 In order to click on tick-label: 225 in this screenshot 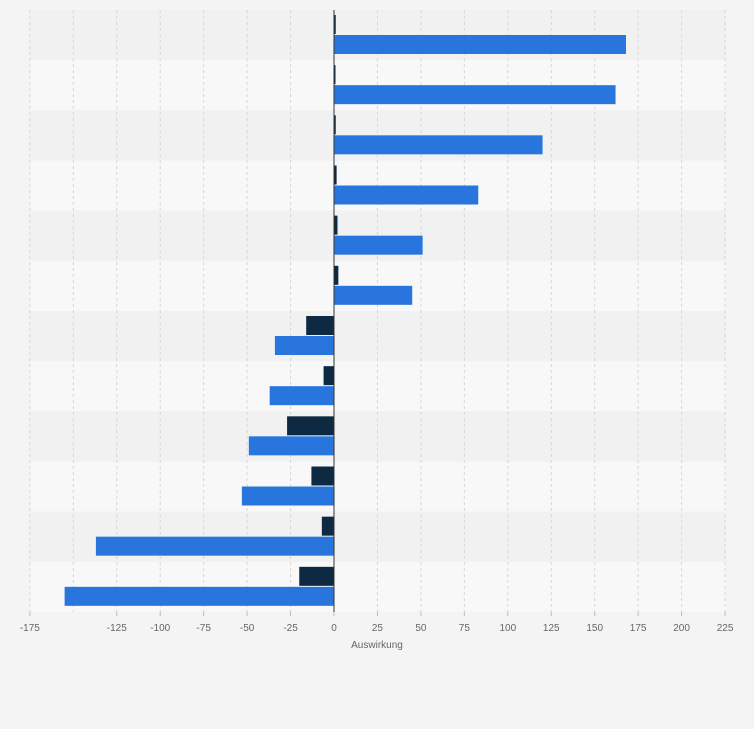, I will do `click(725, 628)`.